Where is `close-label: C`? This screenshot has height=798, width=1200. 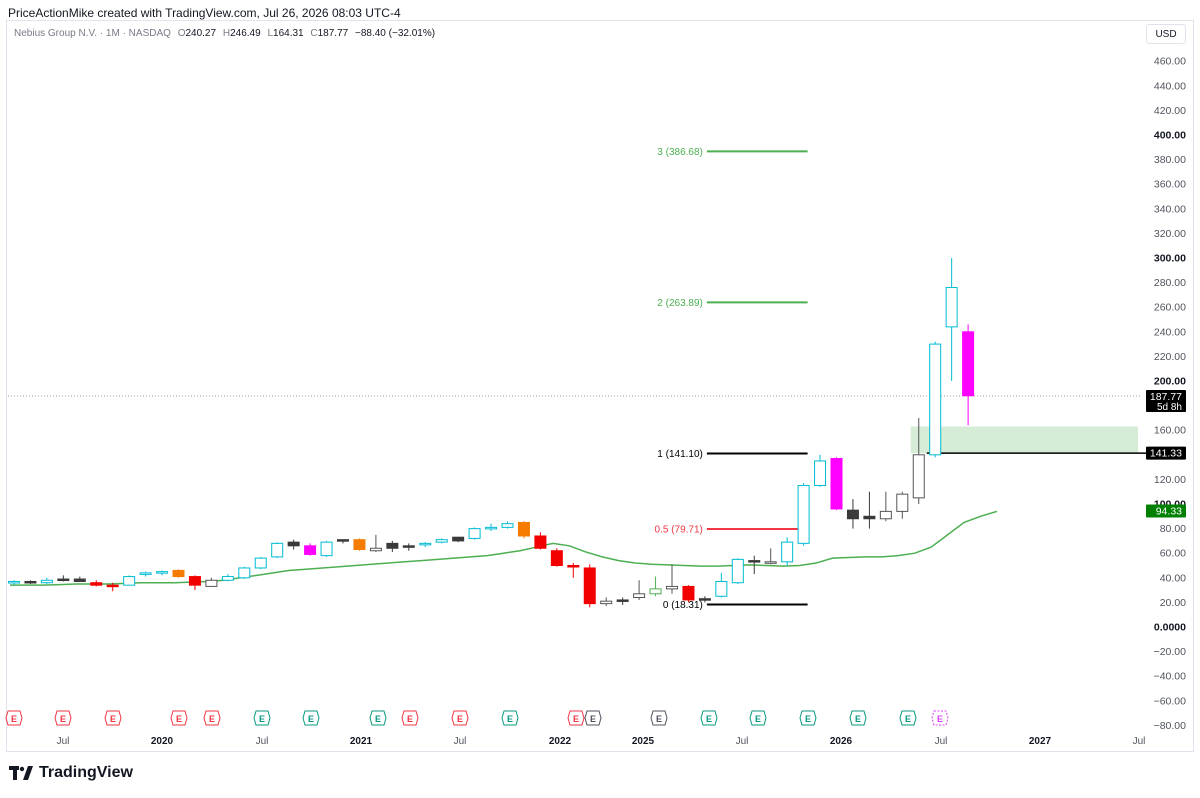 close-label: C is located at coordinates (314, 33).